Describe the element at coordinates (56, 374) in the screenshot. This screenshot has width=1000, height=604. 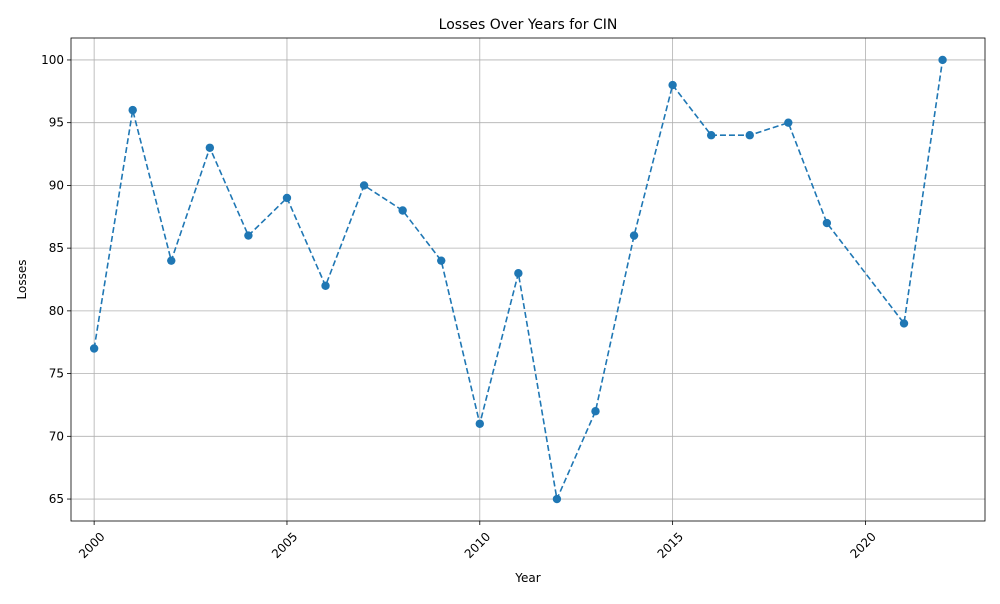
I see `y-tick-label: 75` at that location.